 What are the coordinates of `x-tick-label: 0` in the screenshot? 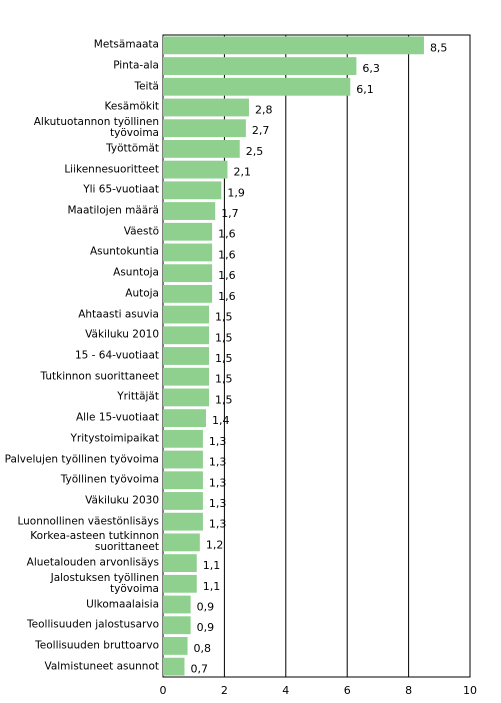 It's located at (163, 690).